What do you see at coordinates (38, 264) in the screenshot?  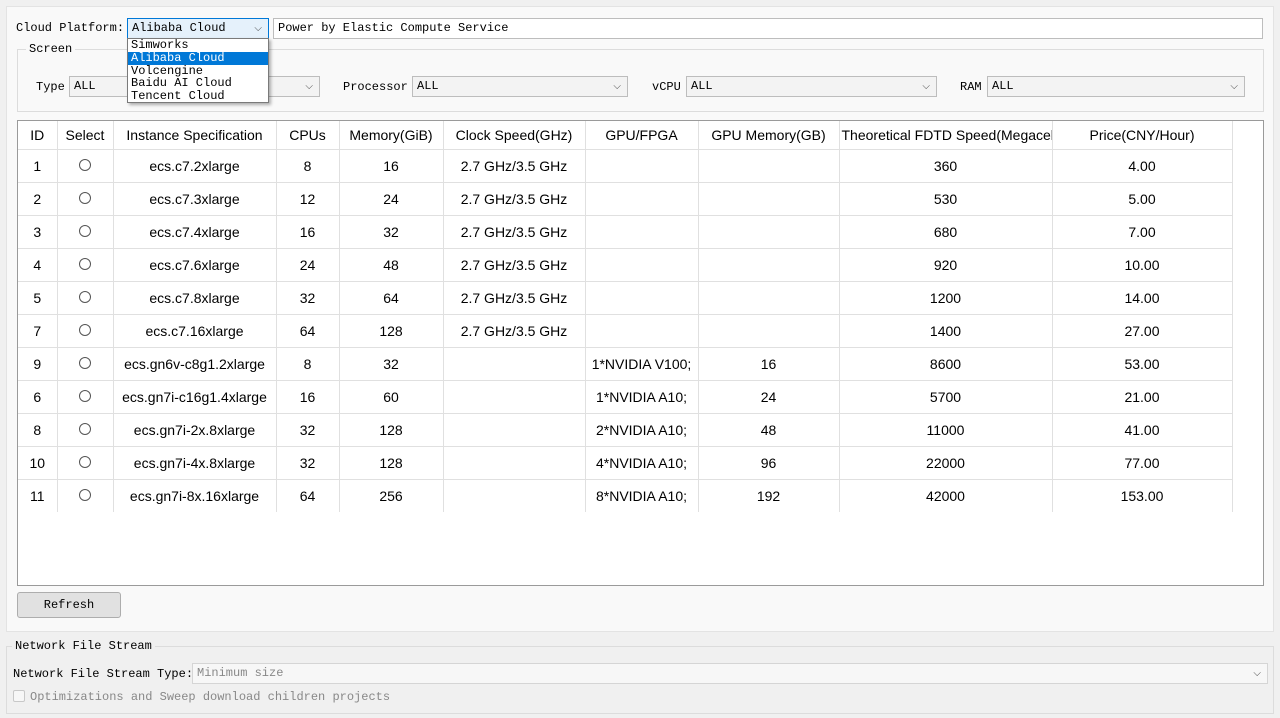 I see `table-cell: 4` at bounding box center [38, 264].